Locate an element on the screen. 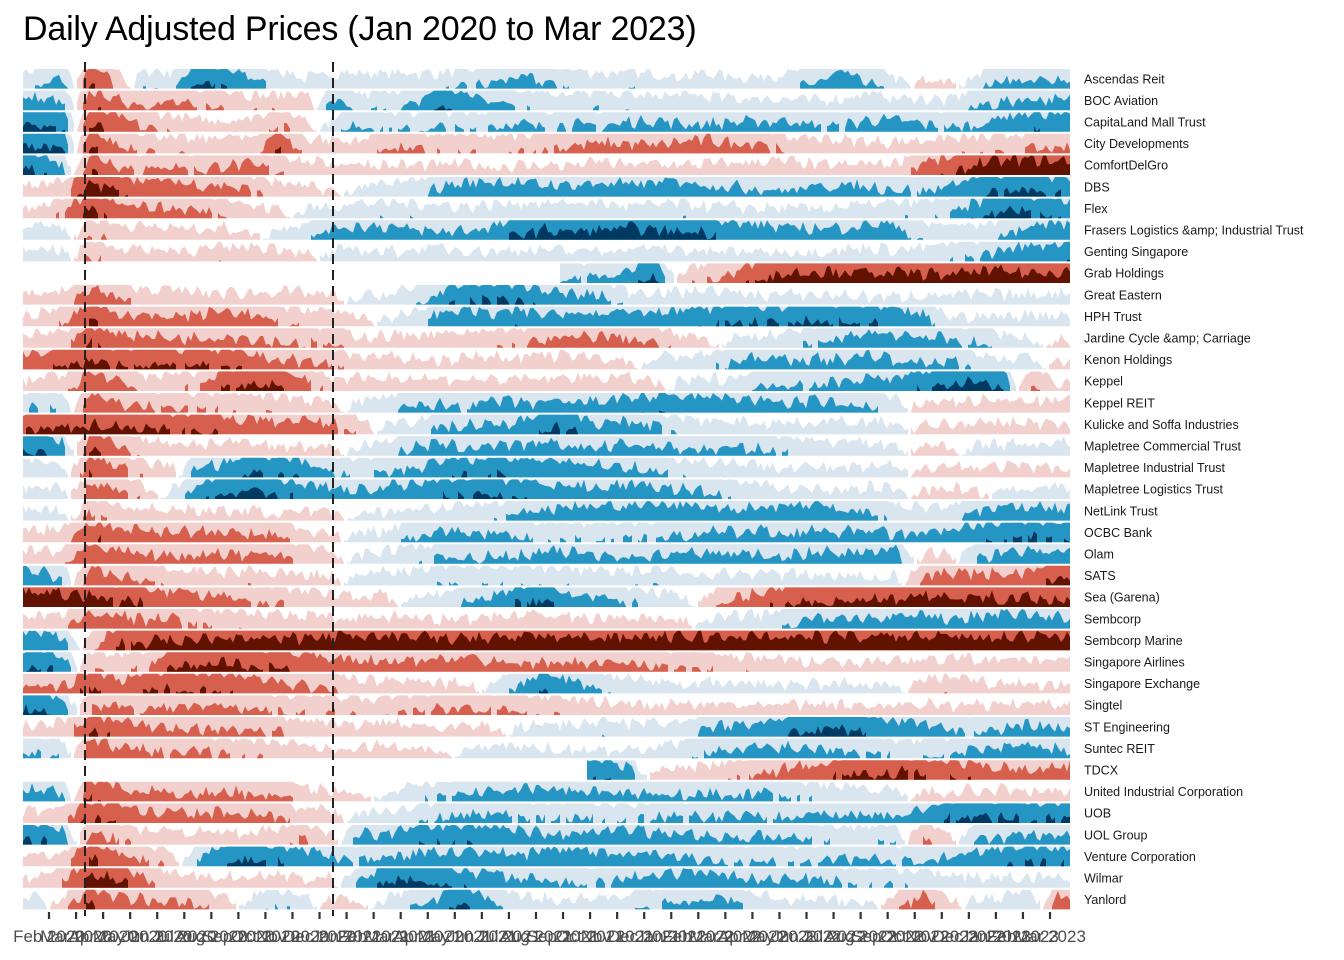  x-tick-label: Aug 2022 is located at coordinates (860, 936).